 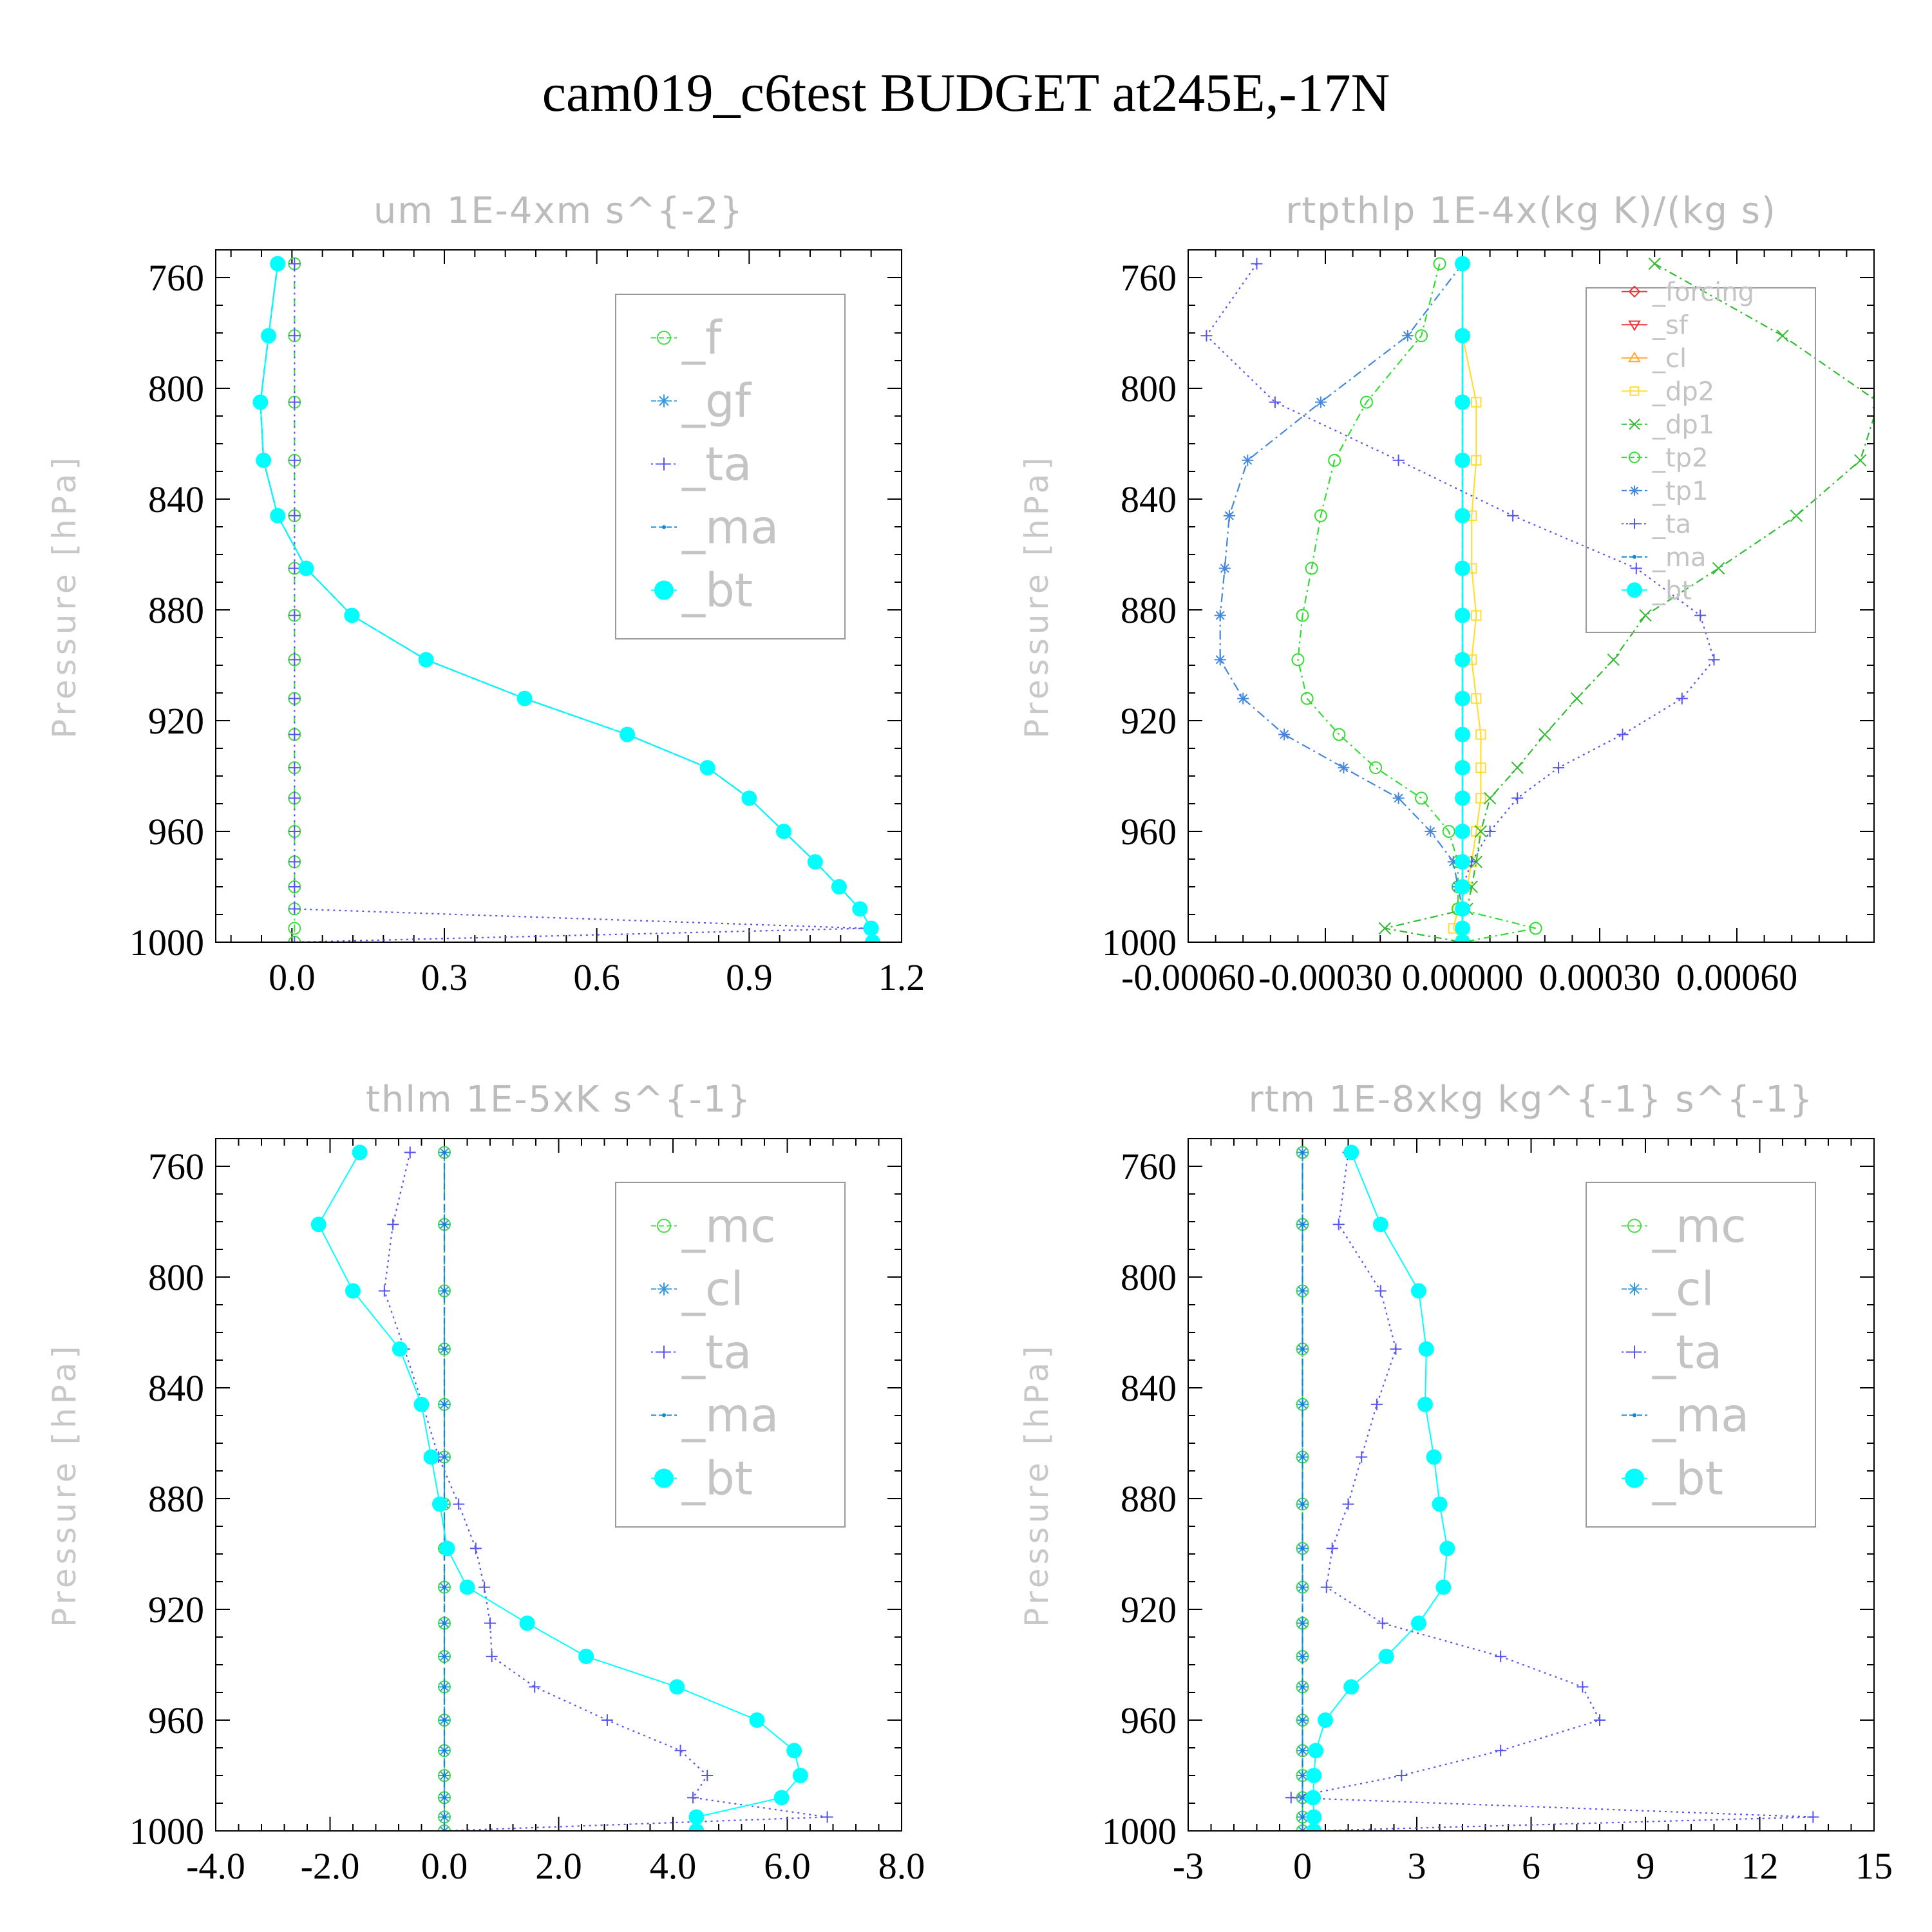 I want to click on data-point-dp2, so click(x=1481, y=767).